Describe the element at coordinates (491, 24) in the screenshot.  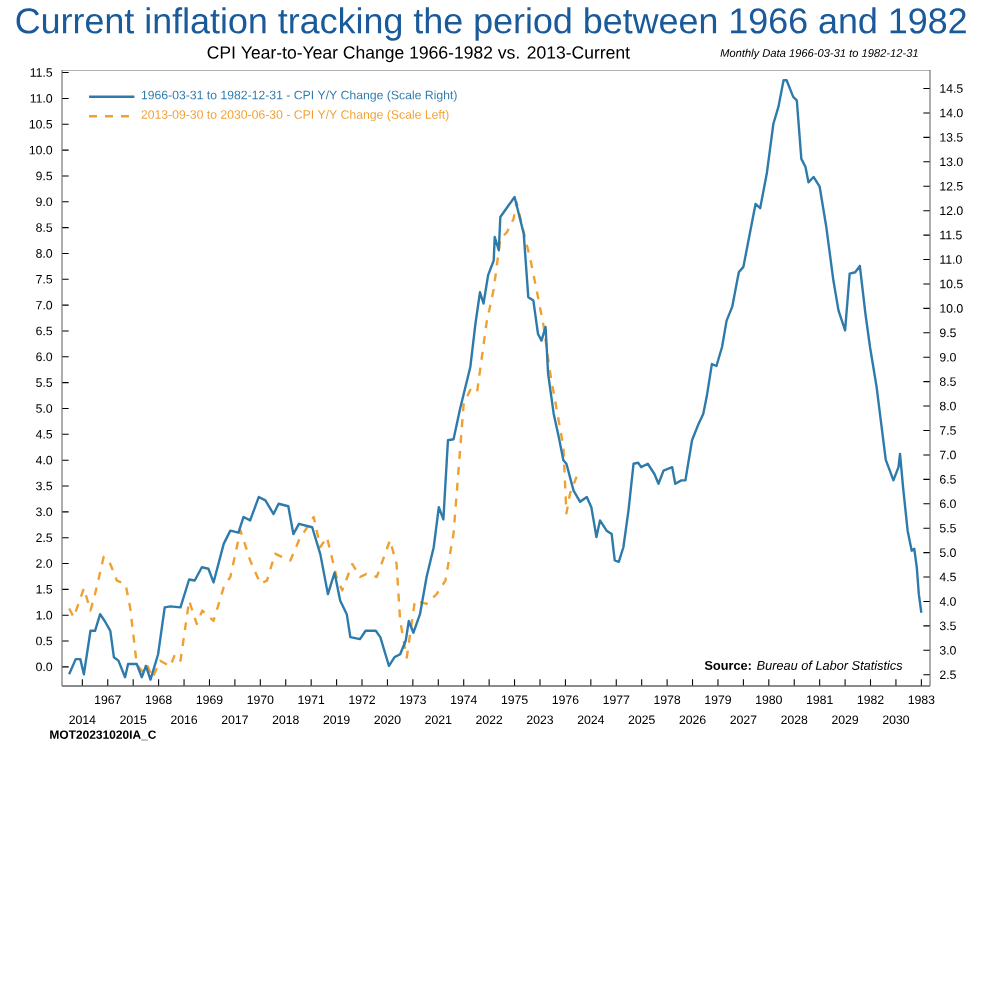
I see `chart-title: Current inflation tracking the period between 1966 and 1982` at that location.